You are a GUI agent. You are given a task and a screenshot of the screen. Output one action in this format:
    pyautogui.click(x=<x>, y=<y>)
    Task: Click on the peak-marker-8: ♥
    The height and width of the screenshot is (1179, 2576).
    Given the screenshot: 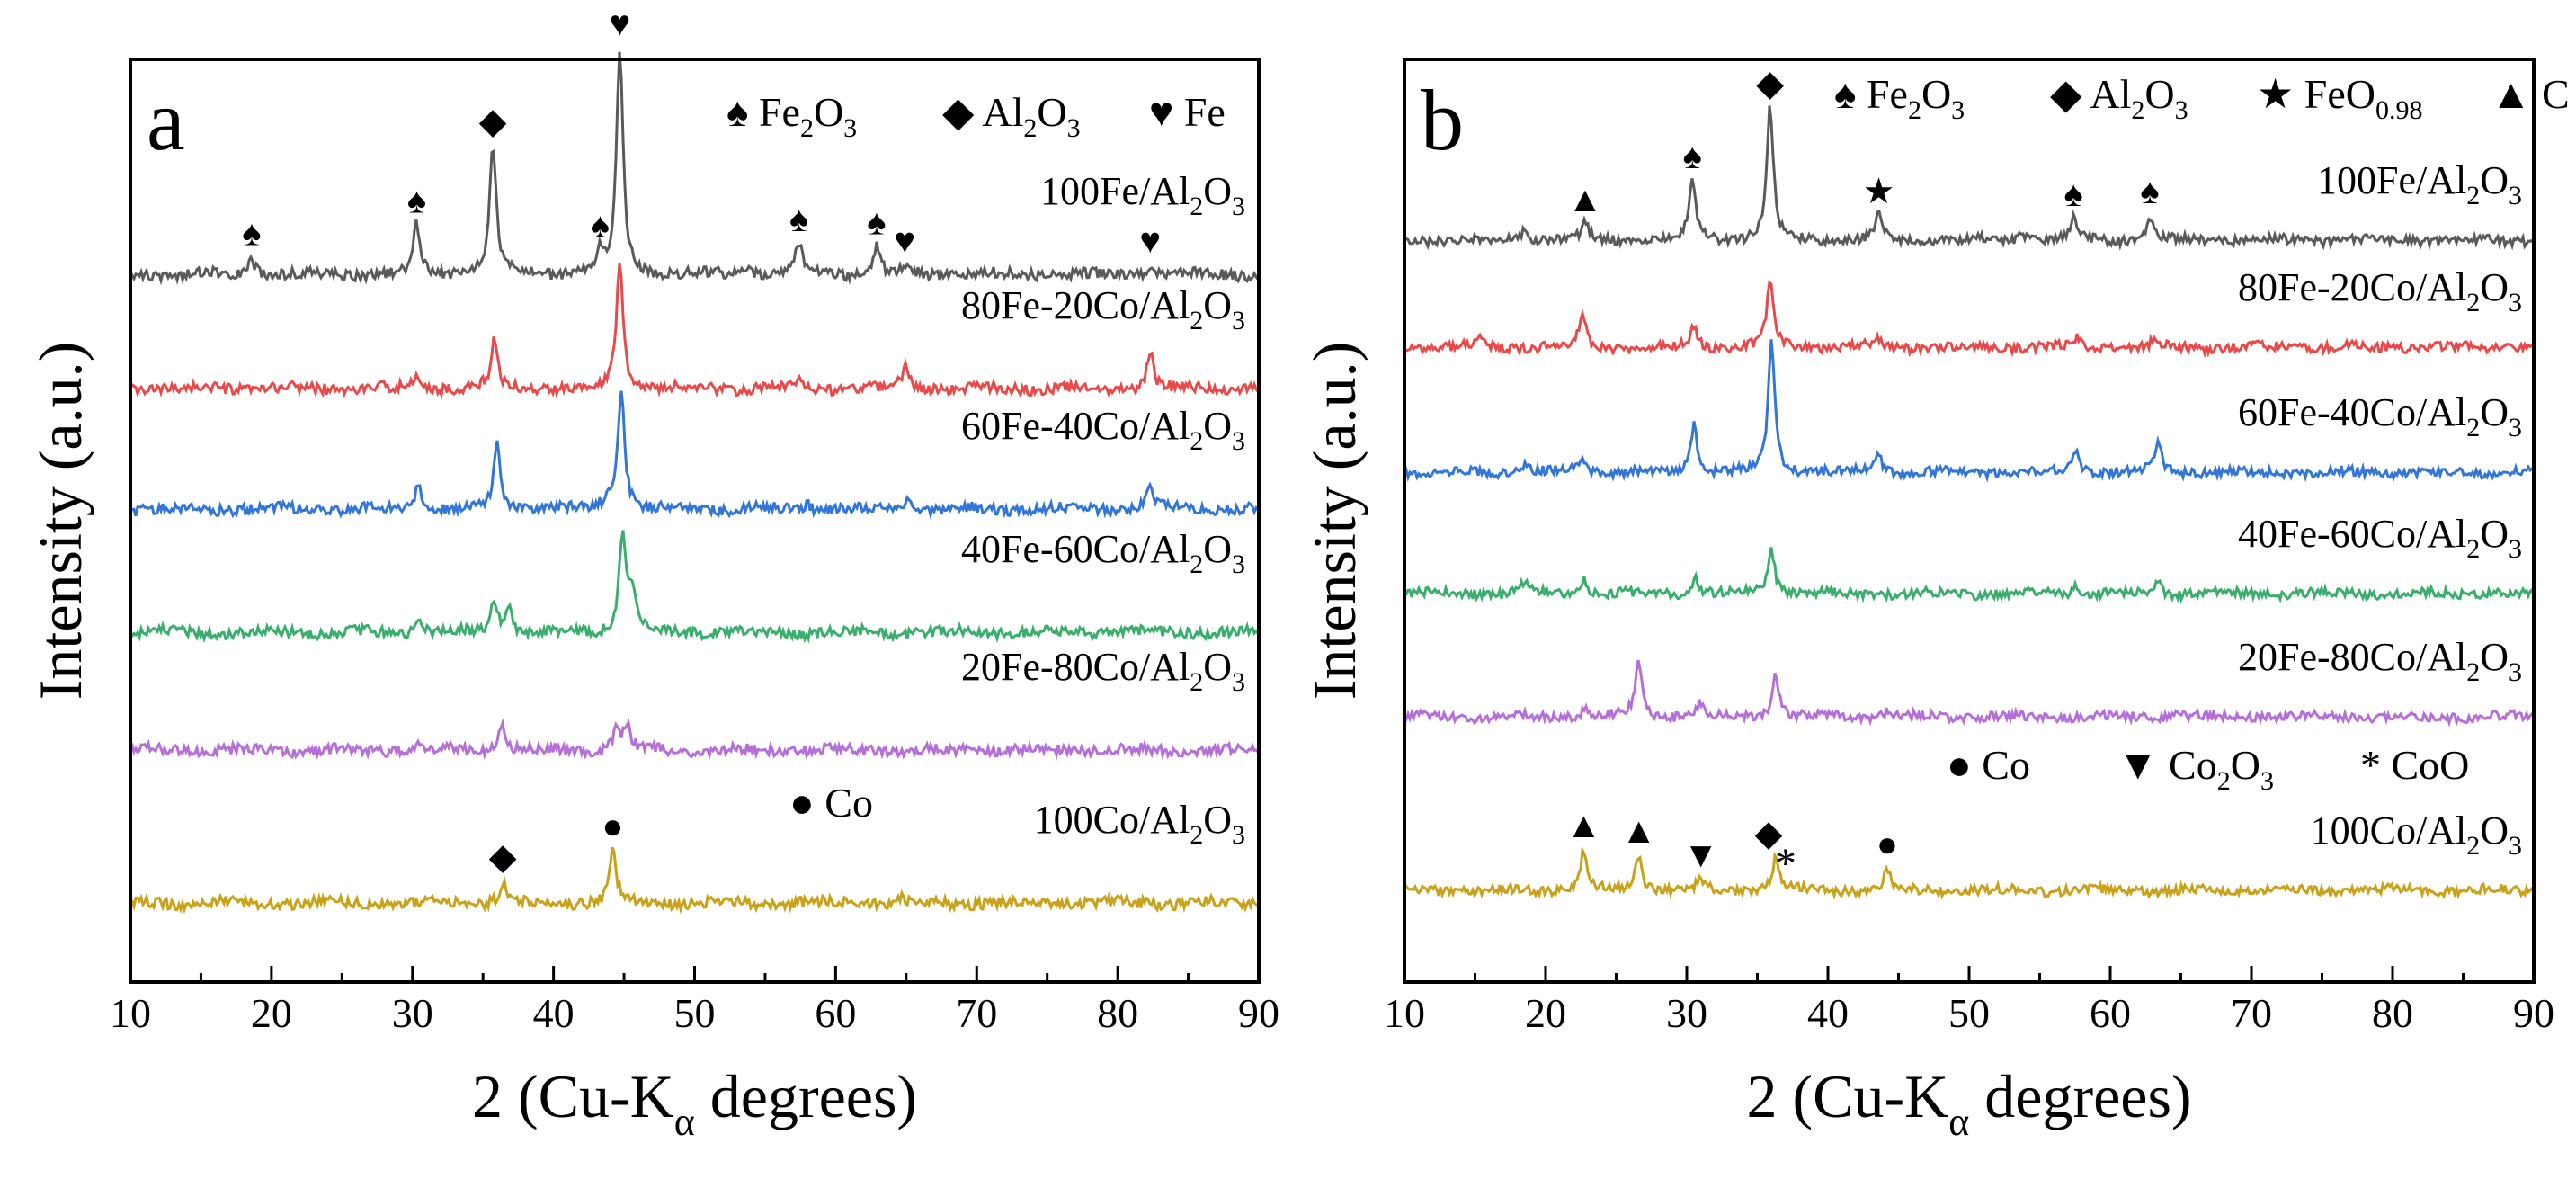 What is the action you would take?
    pyautogui.click(x=1150, y=240)
    